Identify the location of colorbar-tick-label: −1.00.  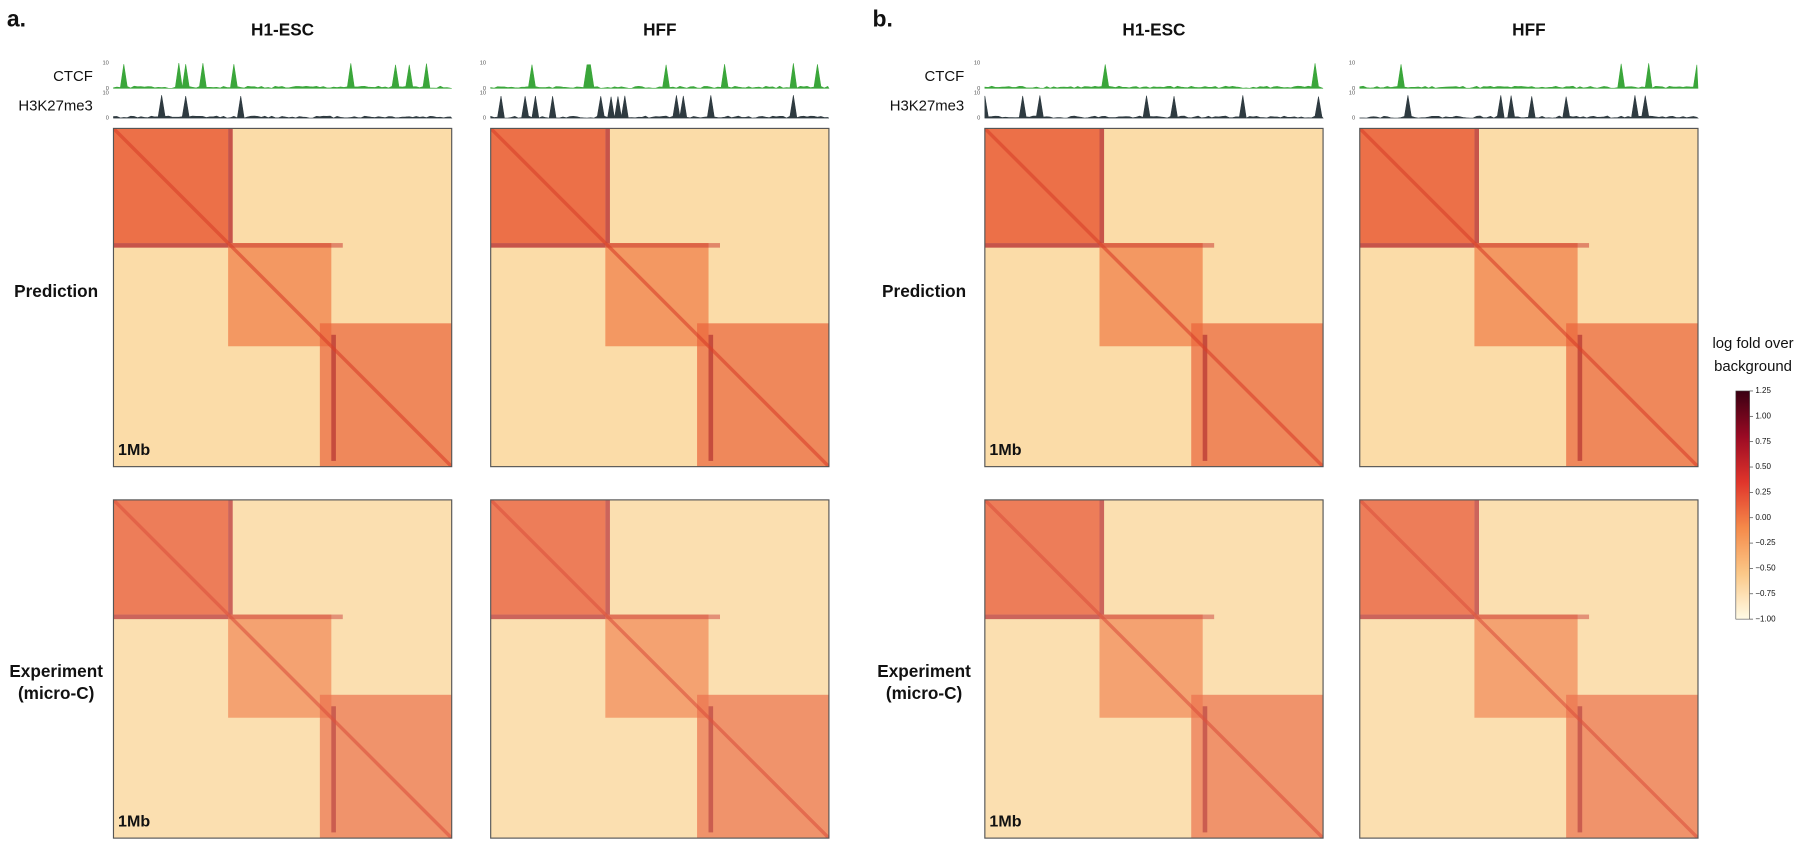
(1765, 618).